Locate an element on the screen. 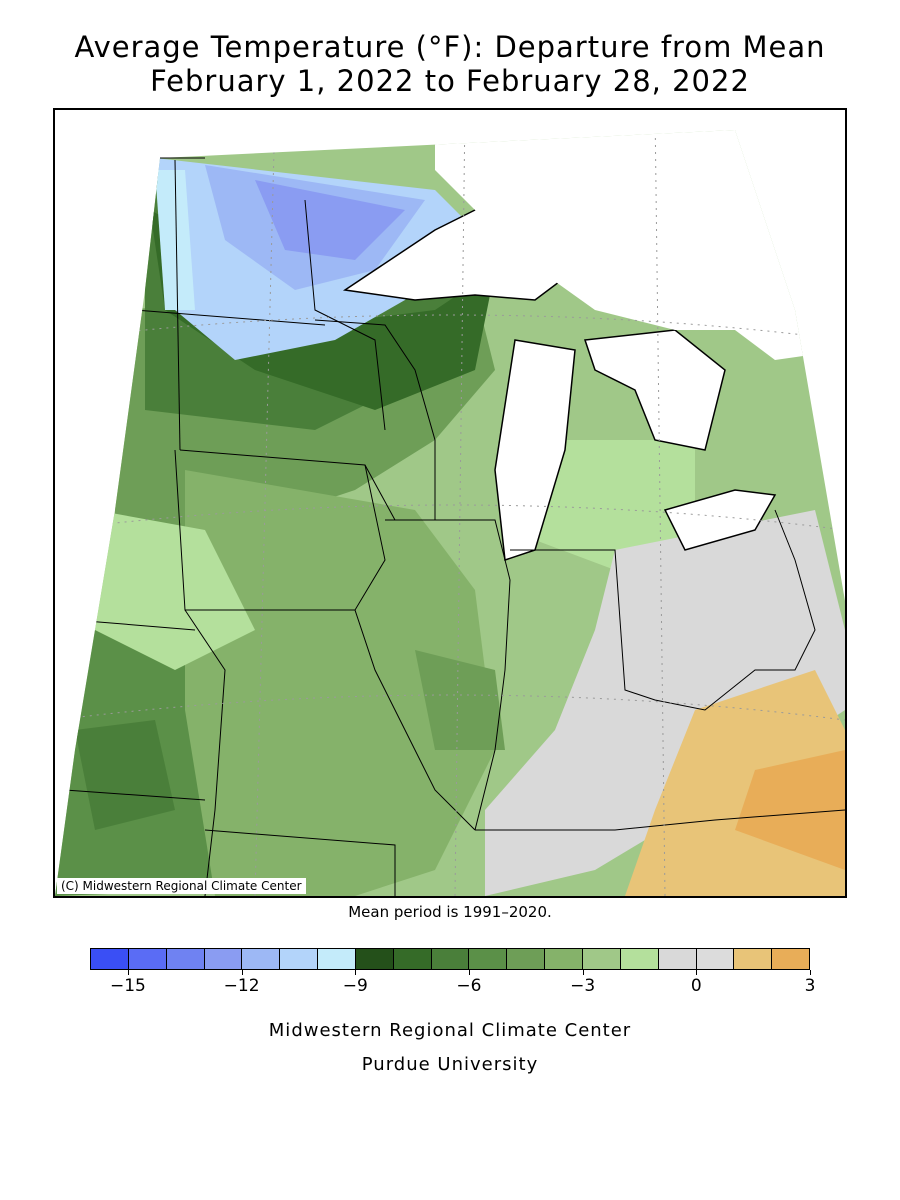 Image resolution: width=900 pixels, height=1200 pixels. legend-tick-label: −15 is located at coordinates (127, 986).